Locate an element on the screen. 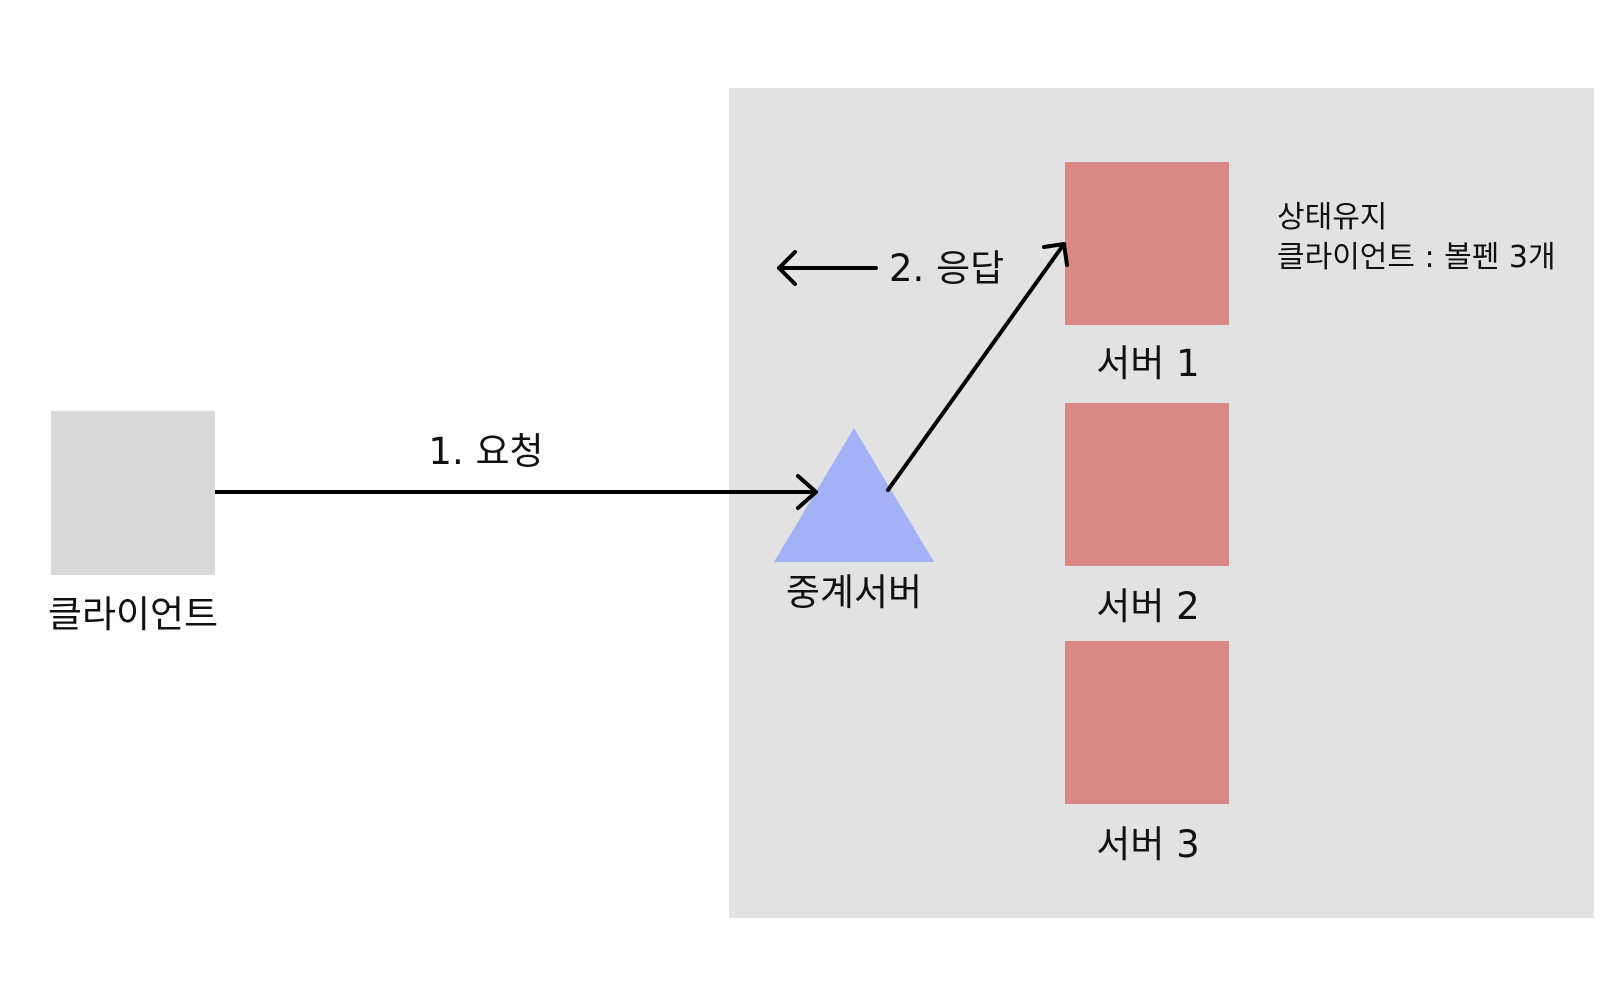 The height and width of the screenshot is (988, 1608). server-3-box is located at coordinates (1147, 722).